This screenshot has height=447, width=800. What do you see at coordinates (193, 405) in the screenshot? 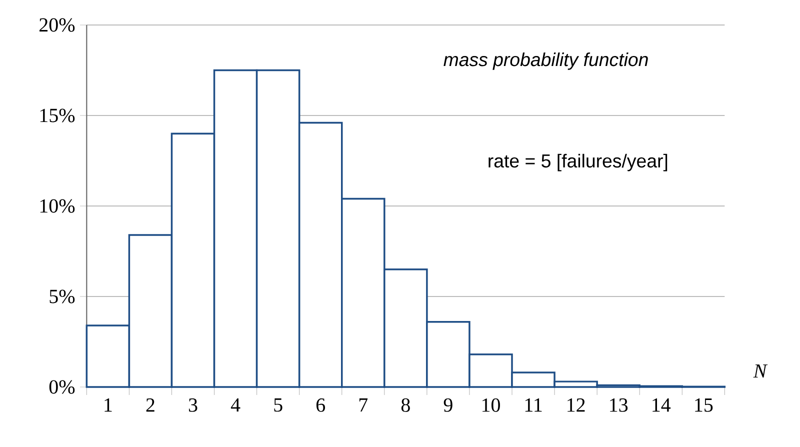
I see `x-tick-label: 3` at bounding box center [193, 405].